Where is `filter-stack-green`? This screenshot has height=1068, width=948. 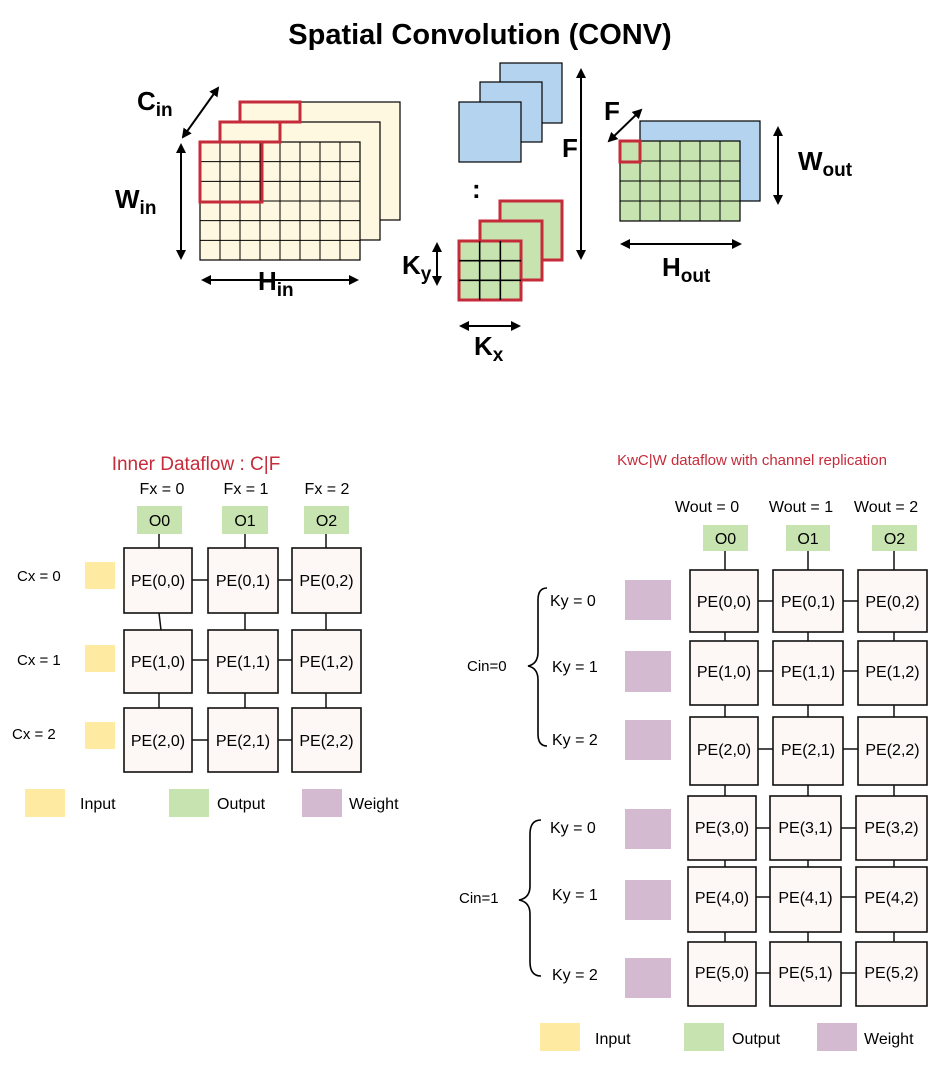 filter-stack-green is located at coordinates (510, 250).